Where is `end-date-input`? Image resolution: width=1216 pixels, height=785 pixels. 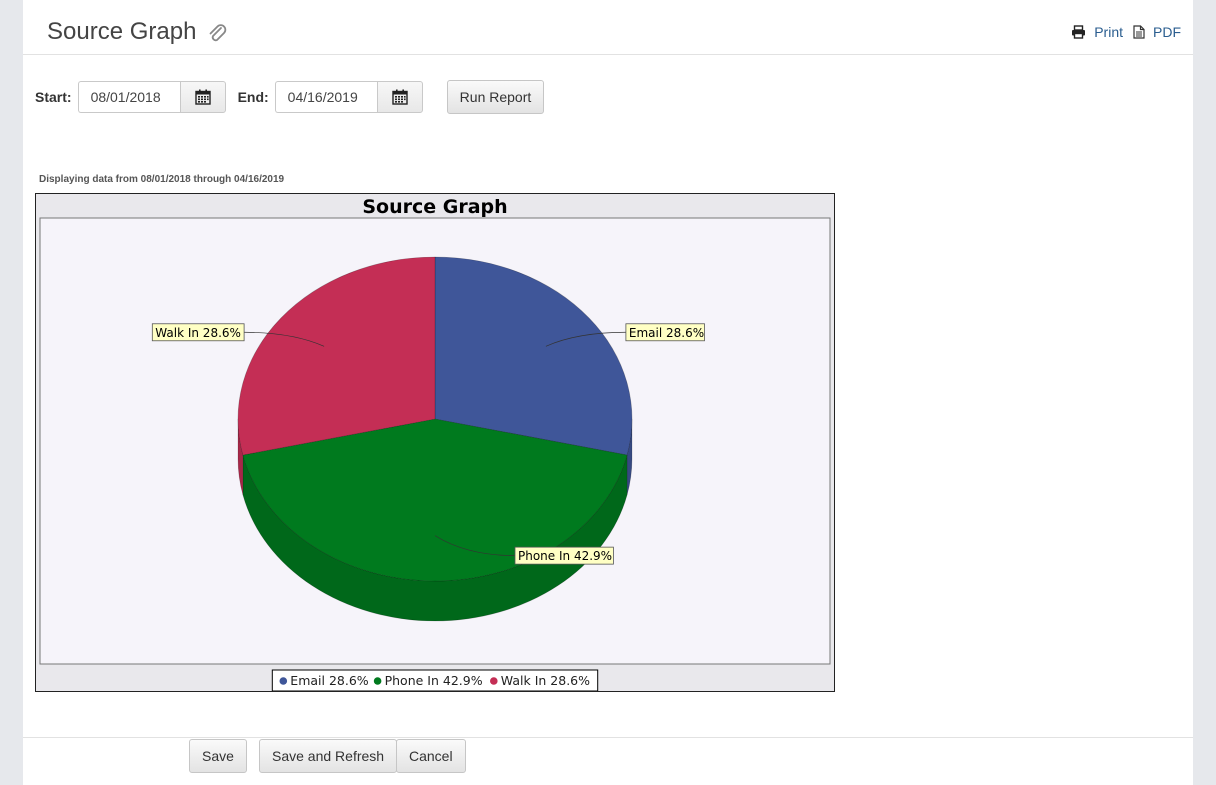
end-date-input is located at coordinates (325, 97).